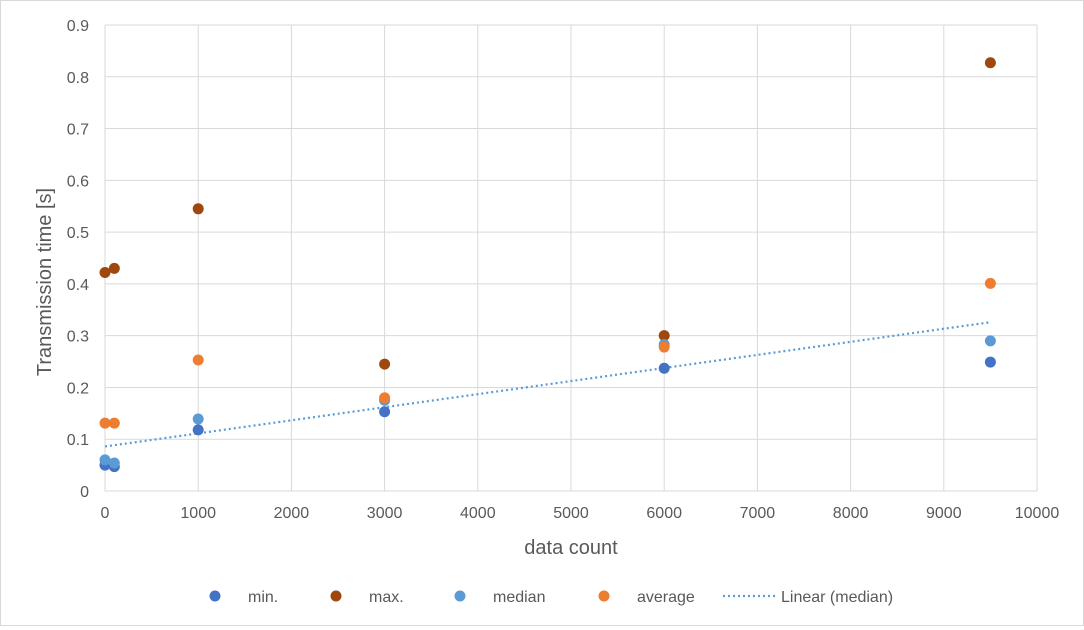 The height and width of the screenshot is (630, 1084). I want to click on legend-item: min., so click(243, 597).